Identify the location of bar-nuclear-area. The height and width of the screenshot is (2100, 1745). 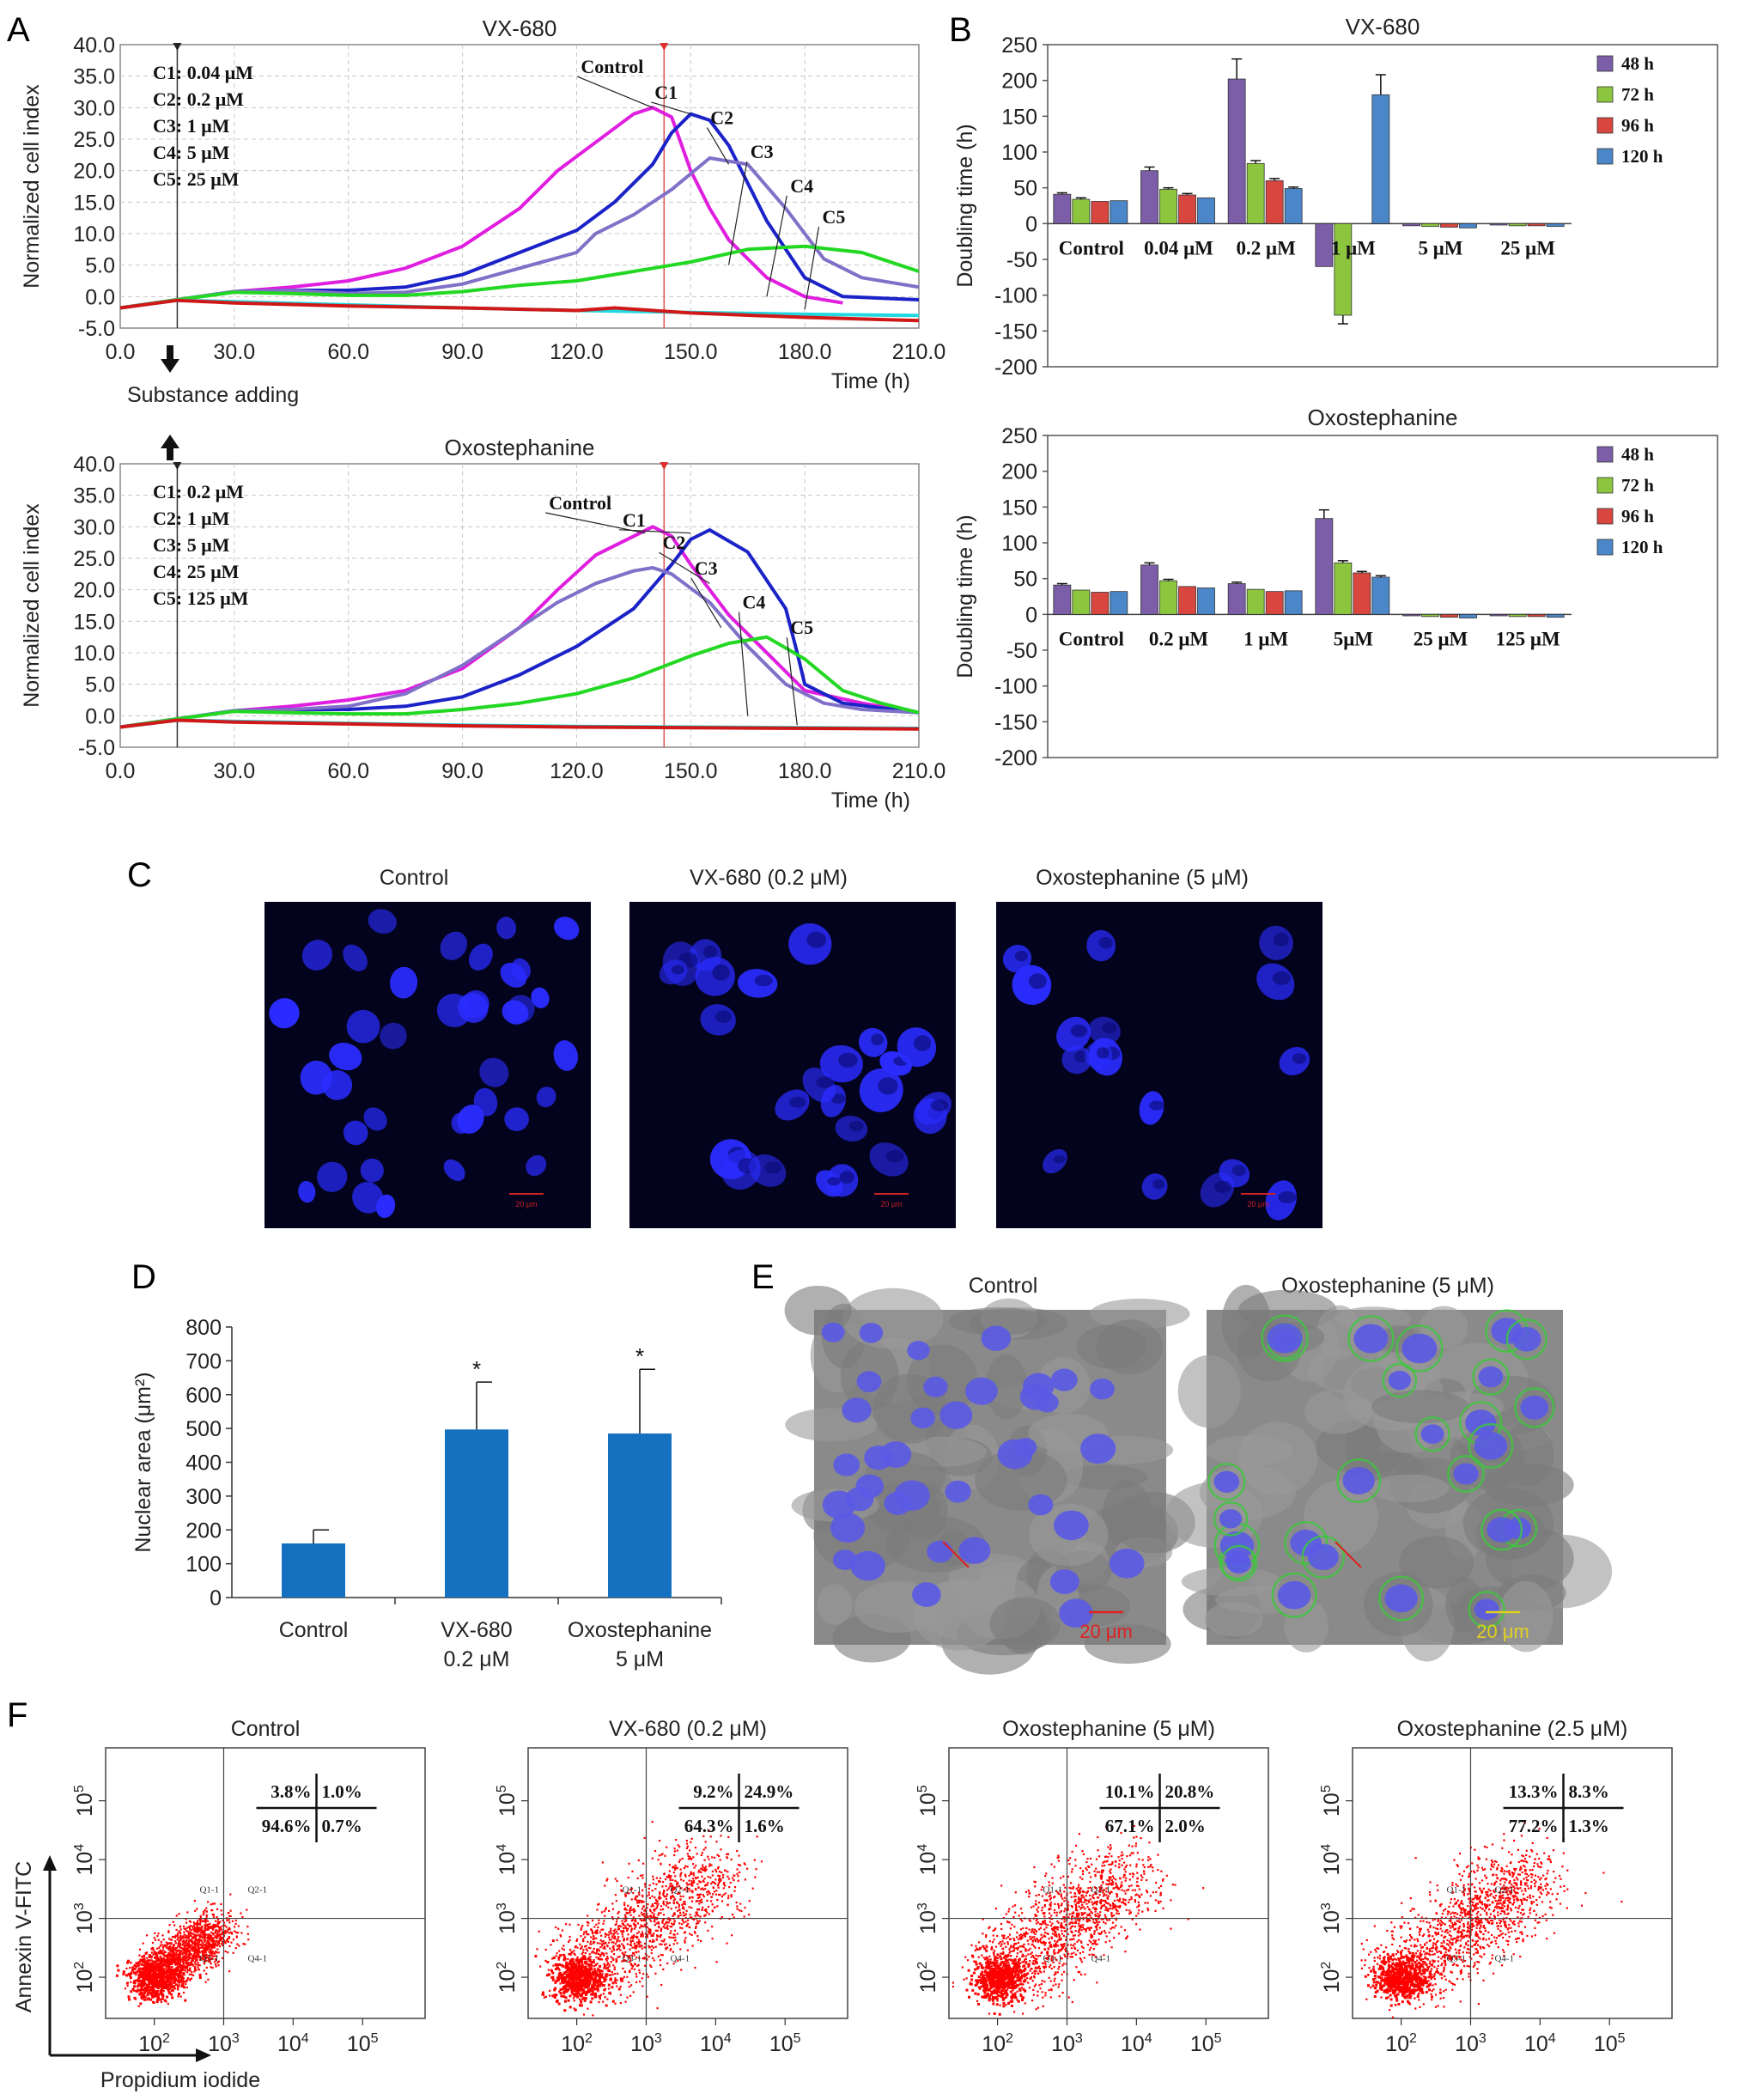
(476, 1514).